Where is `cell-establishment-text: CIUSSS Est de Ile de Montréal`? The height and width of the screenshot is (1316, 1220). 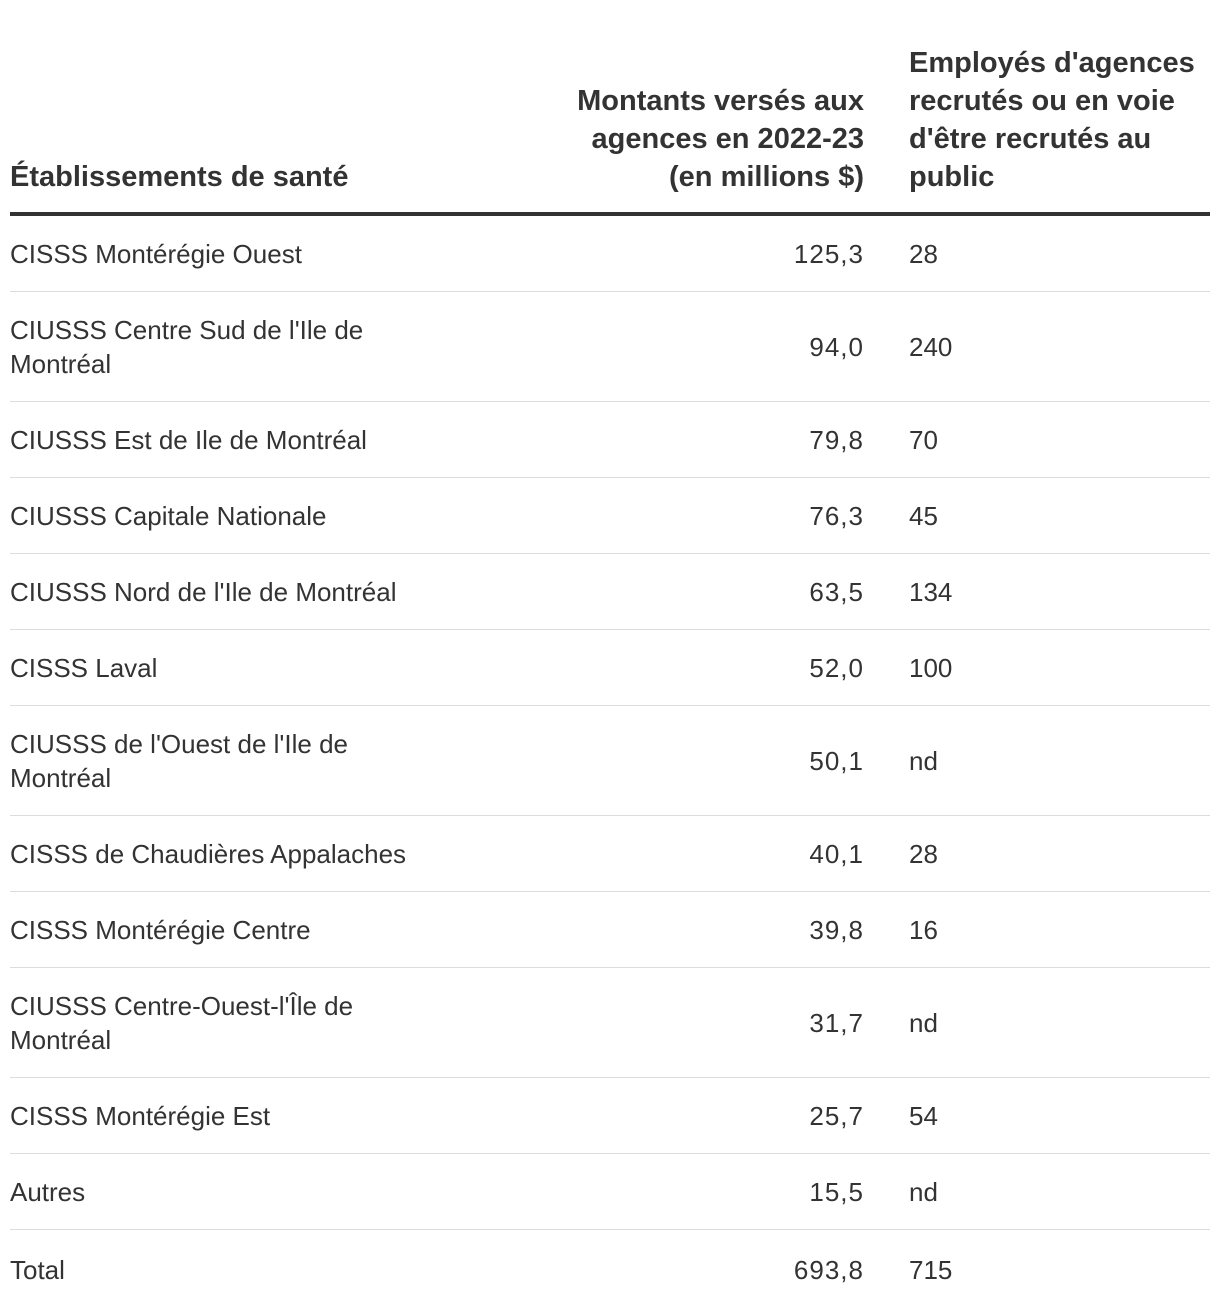
cell-establishment-text: CIUSSS Est de Ile de Montréal is located at coordinates (188, 439).